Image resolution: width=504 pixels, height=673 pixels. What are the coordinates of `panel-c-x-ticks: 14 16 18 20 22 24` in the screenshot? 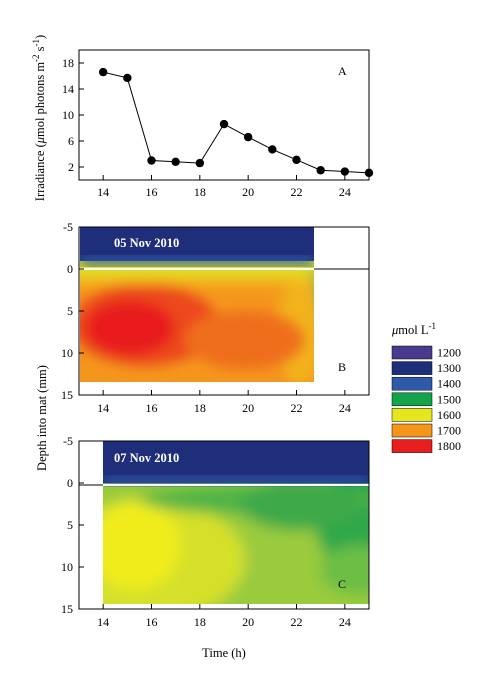 It's located at (224, 616).